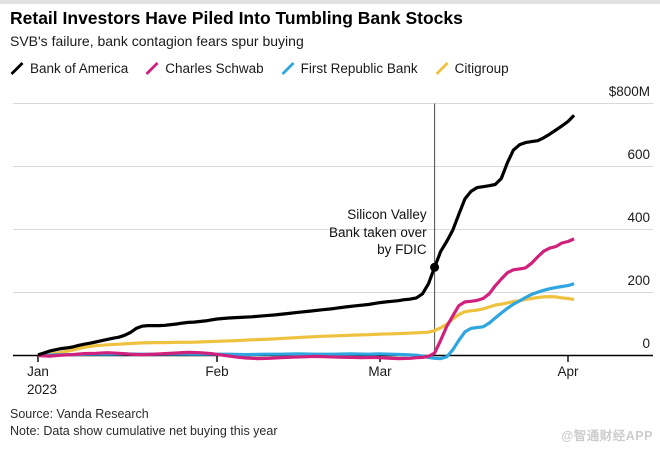  I want to click on legend-label: Charles Schwab, so click(214, 68).